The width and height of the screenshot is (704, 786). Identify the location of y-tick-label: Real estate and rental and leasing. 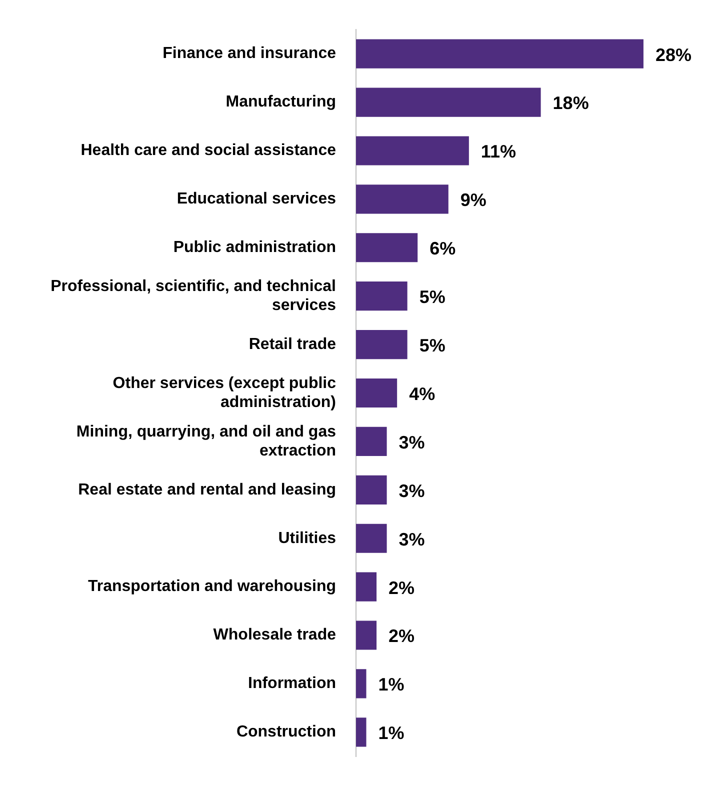
(207, 489).